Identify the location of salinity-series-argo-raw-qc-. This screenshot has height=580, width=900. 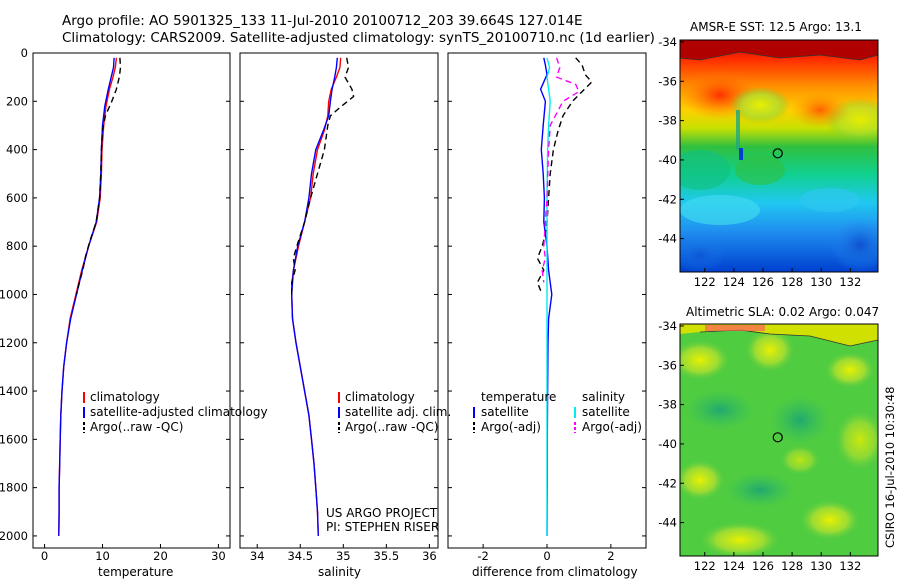
(323, 176).